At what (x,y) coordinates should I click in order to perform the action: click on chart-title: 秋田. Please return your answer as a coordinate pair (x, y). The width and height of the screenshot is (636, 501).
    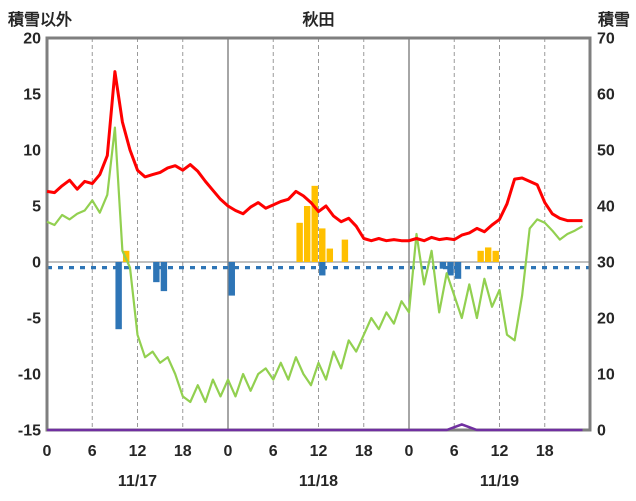
    Looking at the image, I should click on (318, 20).